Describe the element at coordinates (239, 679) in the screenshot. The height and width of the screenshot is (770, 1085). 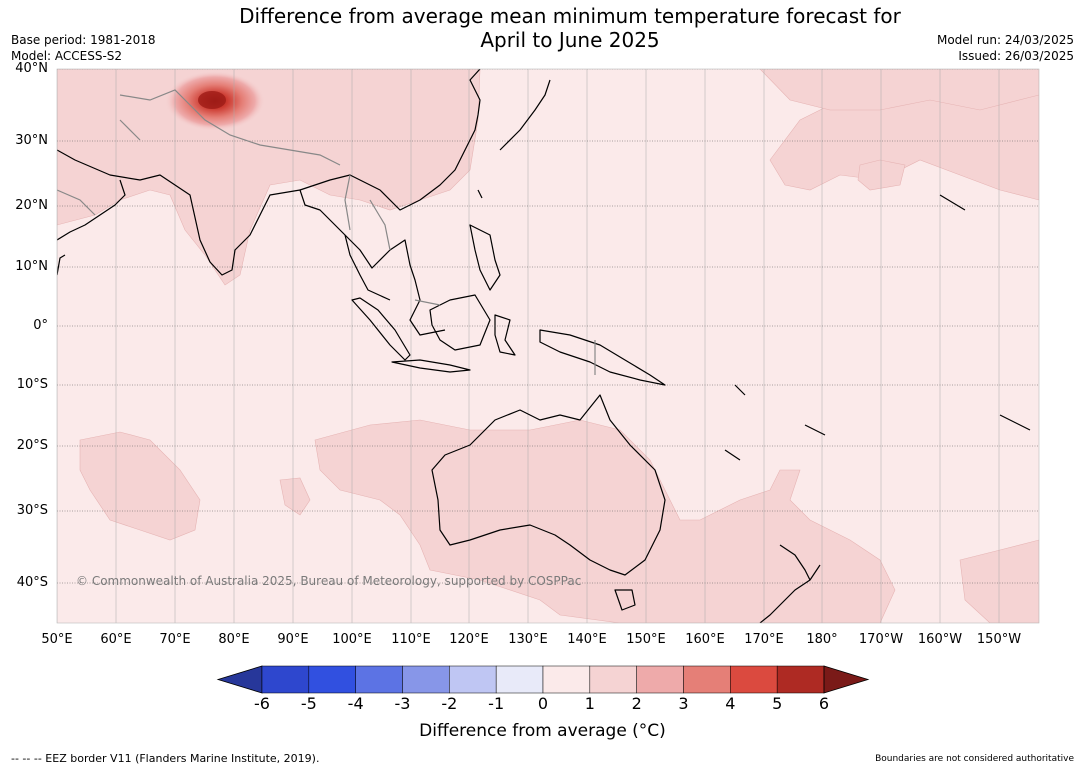
I see `colorbar-extension-low` at that location.